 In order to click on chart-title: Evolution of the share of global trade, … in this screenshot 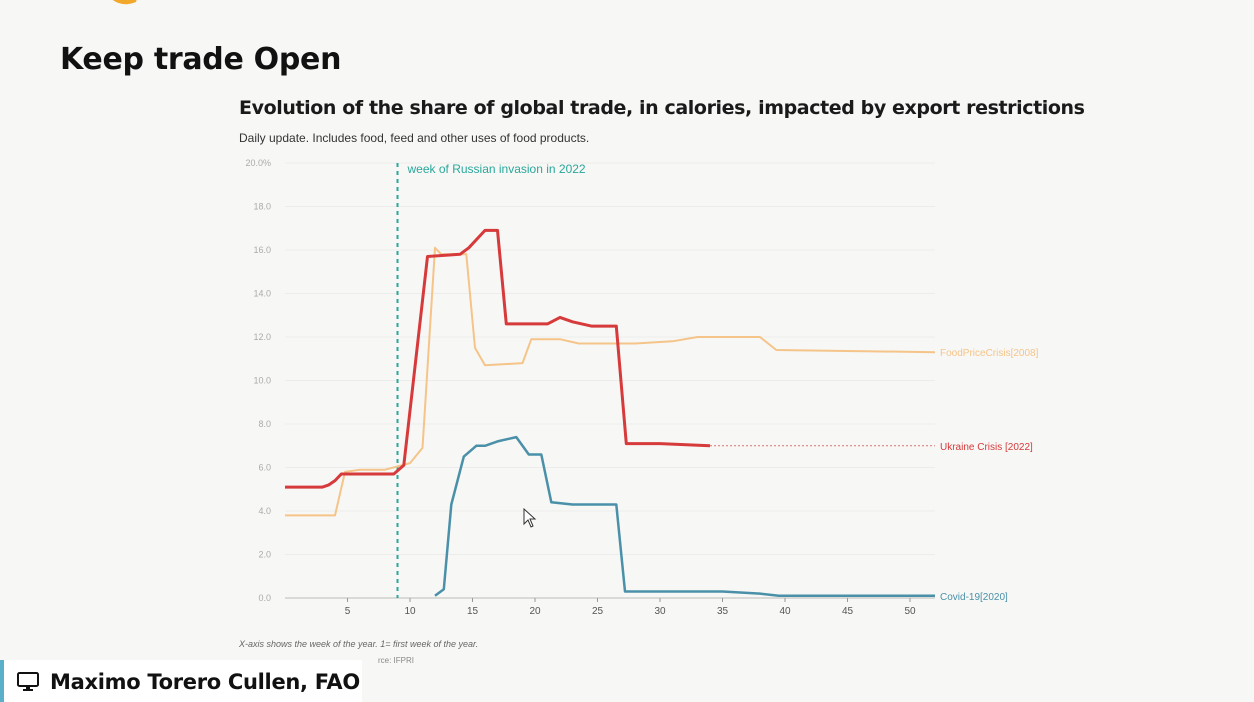, I will do `click(662, 108)`.